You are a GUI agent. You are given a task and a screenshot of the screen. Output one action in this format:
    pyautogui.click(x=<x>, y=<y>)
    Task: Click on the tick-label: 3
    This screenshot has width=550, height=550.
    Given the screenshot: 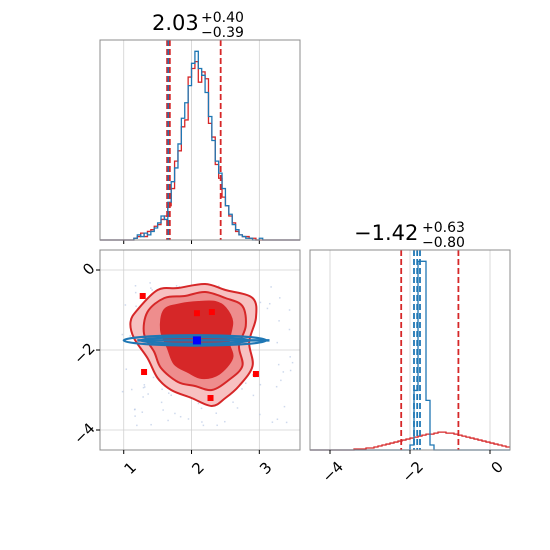 What is the action you would take?
    pyautogui.click(x=265, y=467)
    